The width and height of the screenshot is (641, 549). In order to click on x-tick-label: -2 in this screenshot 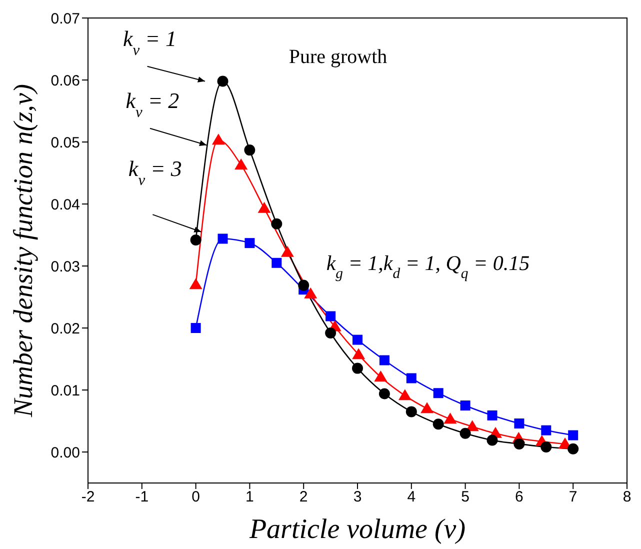, I will do `click(88, 497)`.